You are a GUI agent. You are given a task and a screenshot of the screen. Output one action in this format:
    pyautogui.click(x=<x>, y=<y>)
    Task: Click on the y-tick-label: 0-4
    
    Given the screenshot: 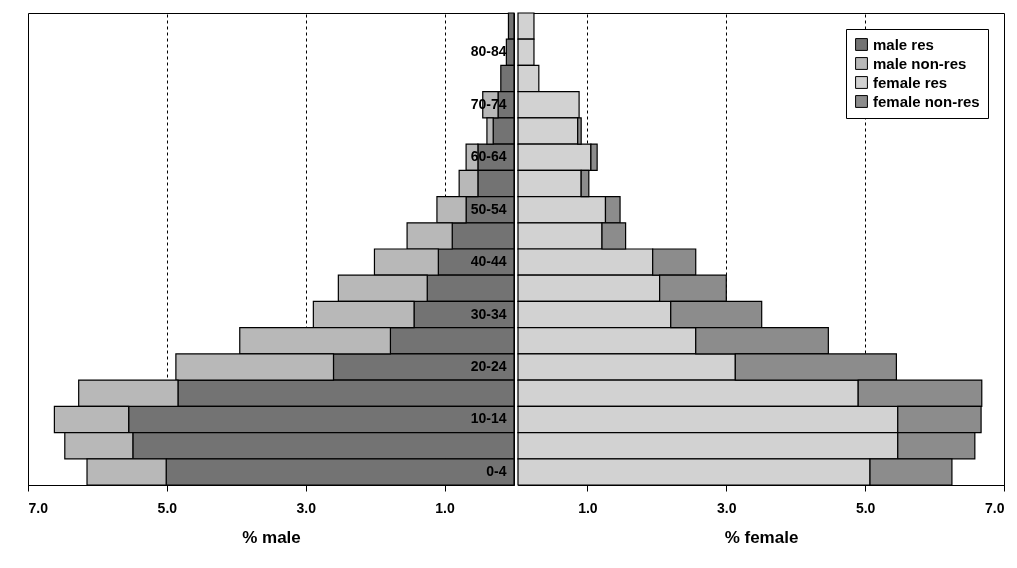 What is the action you would take?
    pyautogui.click(x=496, y=470)
    